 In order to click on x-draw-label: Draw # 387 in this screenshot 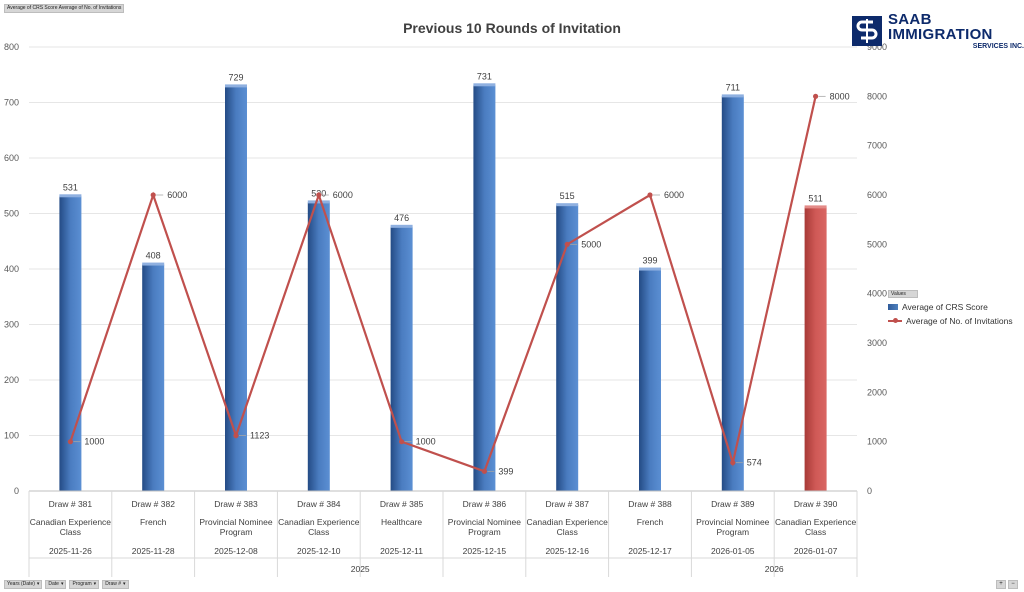, I will do `click(567, 504)`.